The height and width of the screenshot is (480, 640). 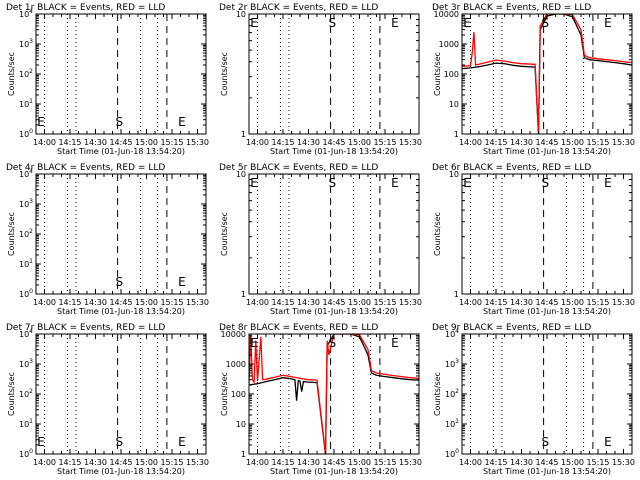 What do you see at coordinates (511, 8) in the screenshot?
I see `panel-title: Det 3r BLACK = Events, RED = LLD` at bounding box center [511, 8].